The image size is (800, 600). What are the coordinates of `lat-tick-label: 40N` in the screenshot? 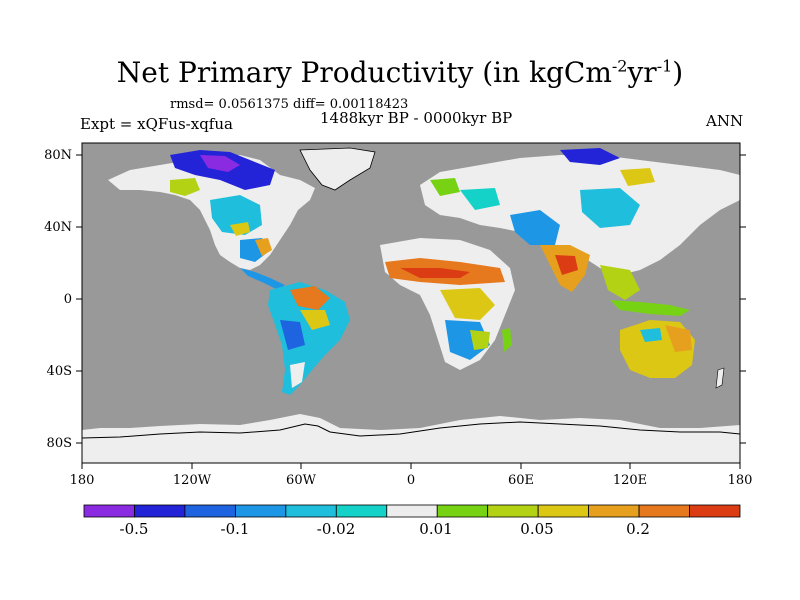 It's located at (58, 227).